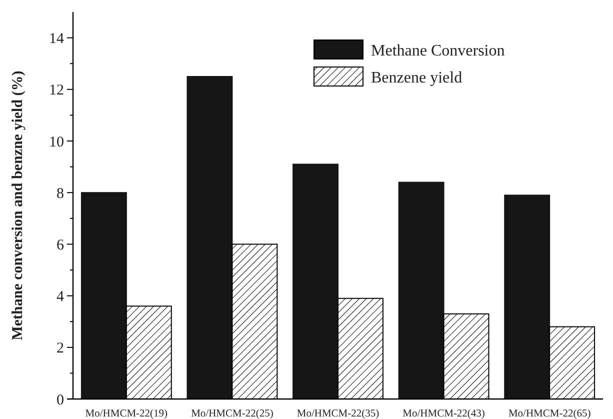 The image size is (613, 419). I want to click on x-tick-label: Mo/HMCM-22(19), so click(126, 413).